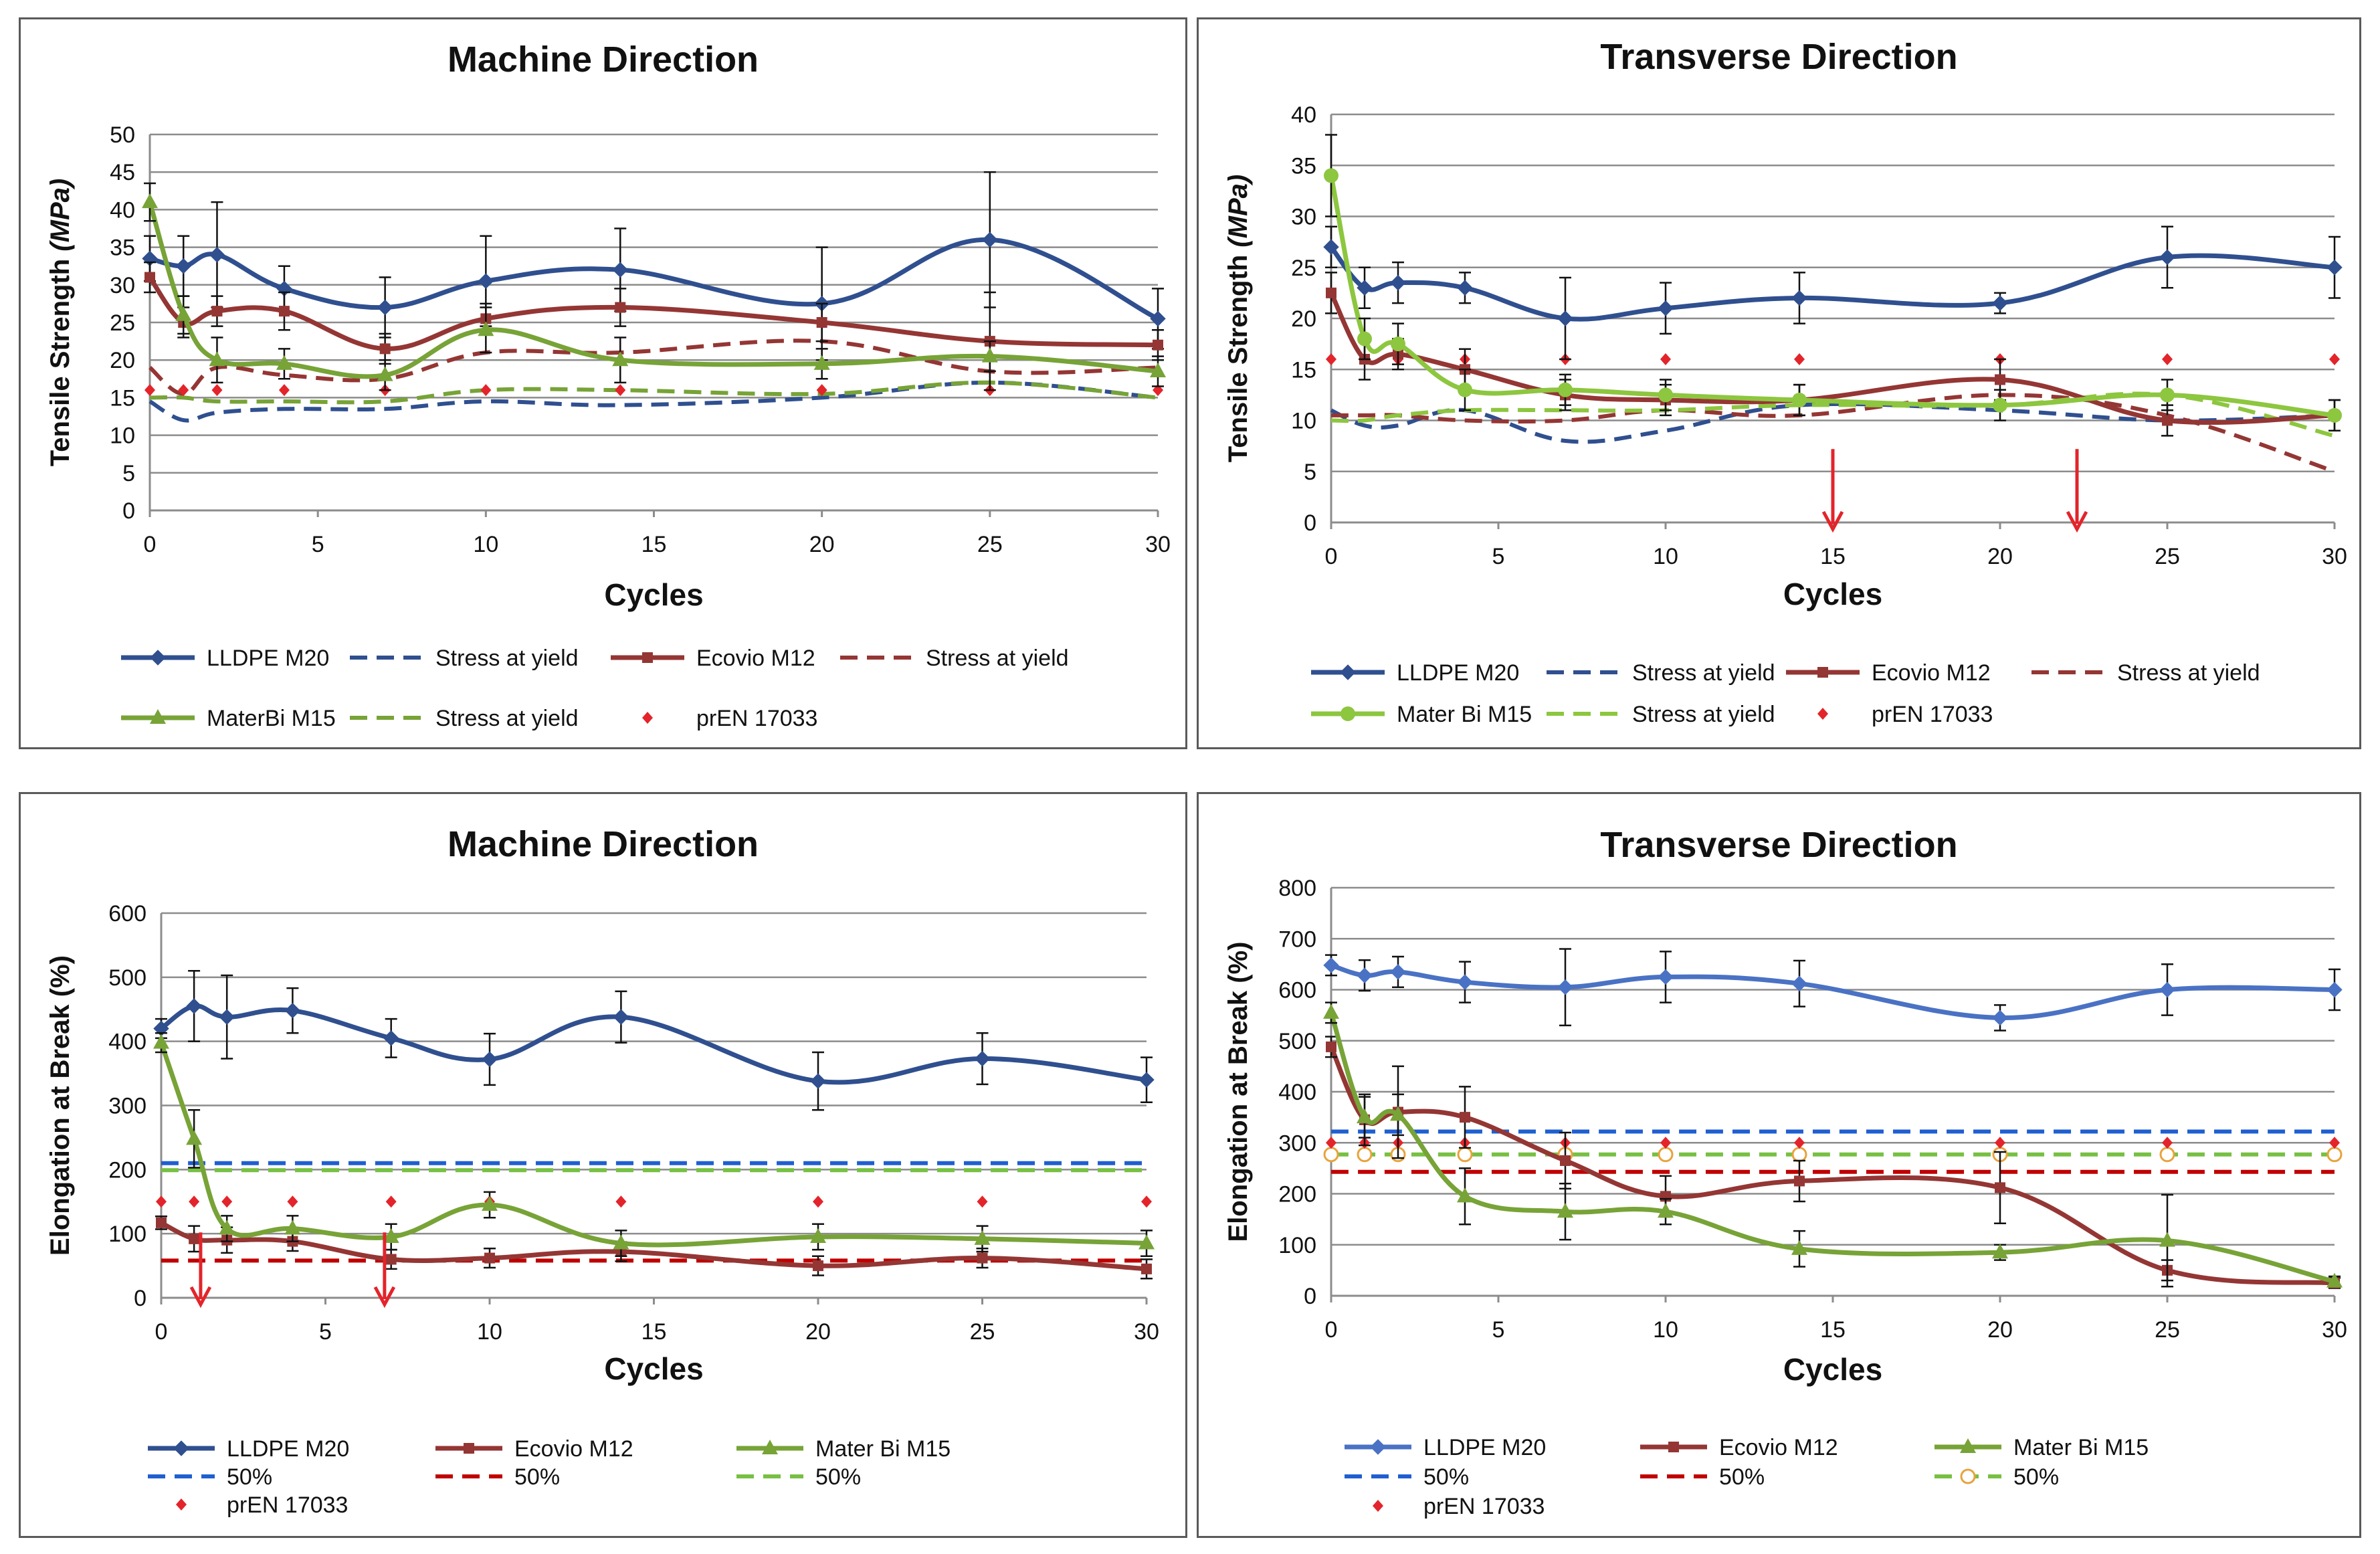 The image size is (2380, 1554). I want to click on failure-arrow-head, so click(200, 1297).